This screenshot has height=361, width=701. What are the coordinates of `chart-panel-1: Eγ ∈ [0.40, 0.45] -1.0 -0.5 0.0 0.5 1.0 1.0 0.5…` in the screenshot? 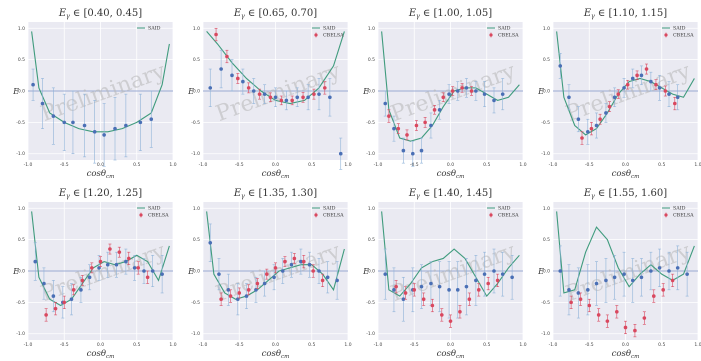 It's located at (94, 94).